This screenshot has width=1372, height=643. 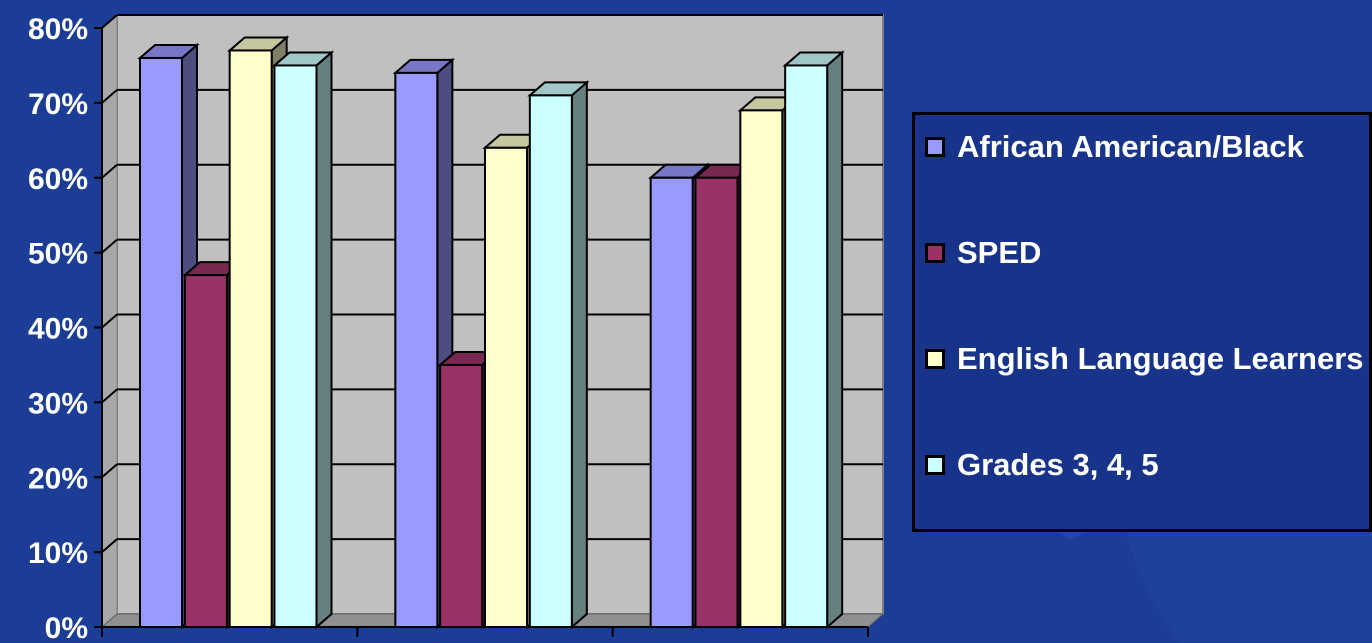 I want to click on legend-swatch-grades, so click(x=935, y=465).